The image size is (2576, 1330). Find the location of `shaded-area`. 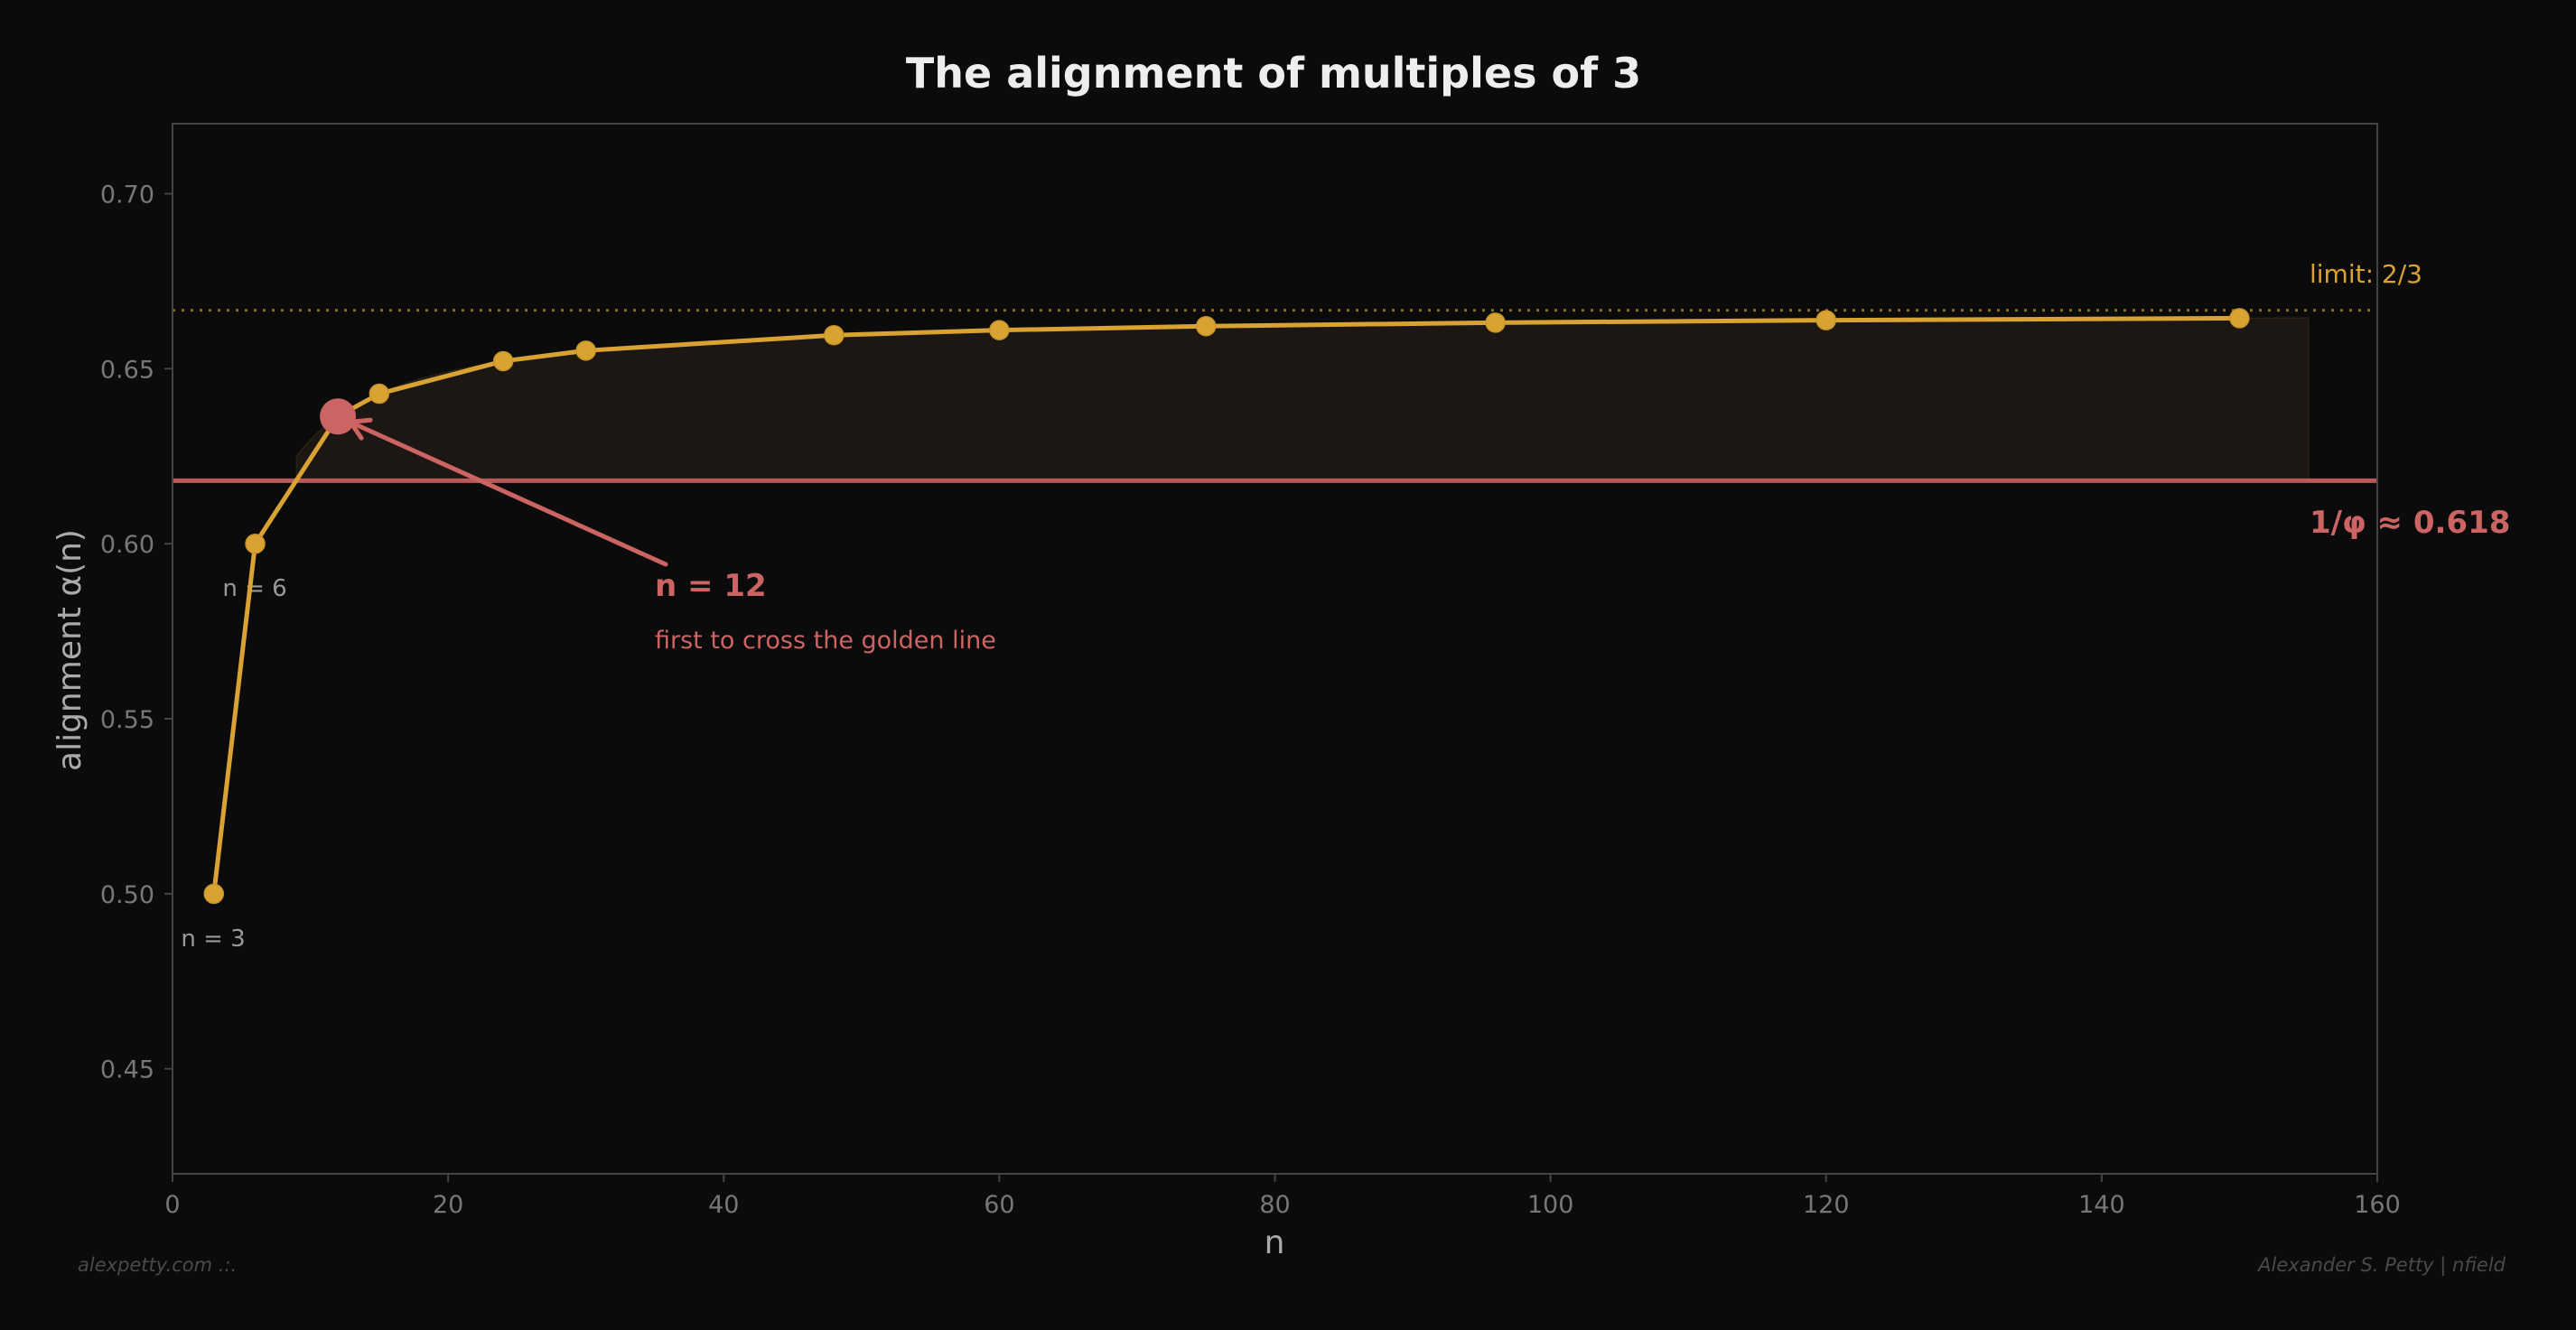

shaded-area is located at coordinates (1302, 399).